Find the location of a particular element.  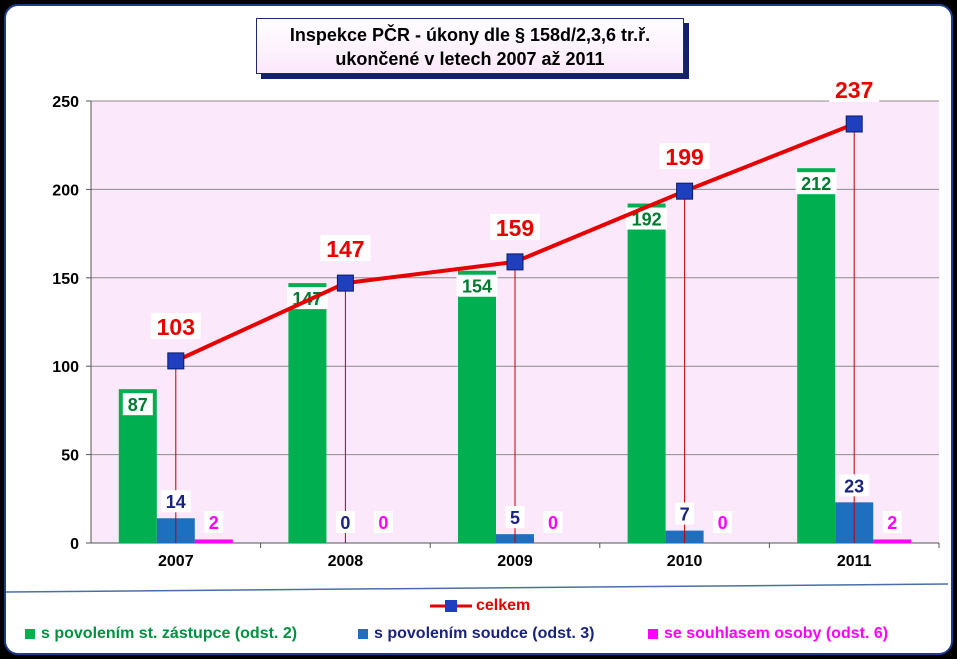

x-tick-label: 2009 is located at coordinates (515, 561).